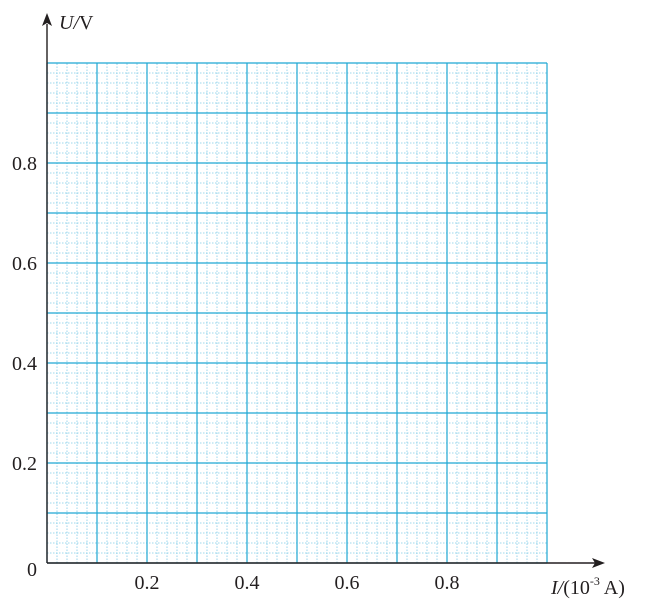 This screenshot has width=650, height=603. Describe the element at coordinates (595, 581) in the screenshot. I see `x-axis-unit-exponent: -3` at that location.